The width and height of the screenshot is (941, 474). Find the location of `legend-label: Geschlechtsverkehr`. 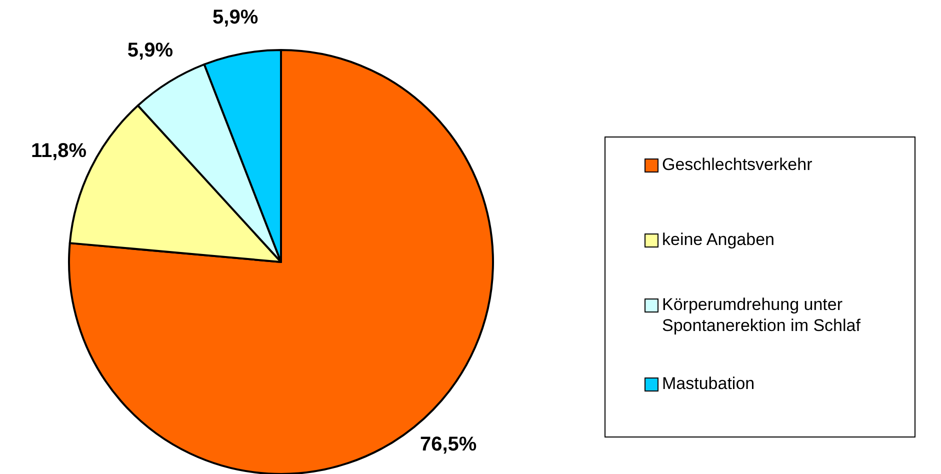

legend-label: Geschlechtsverkehr is located at coordinates (737, 164).